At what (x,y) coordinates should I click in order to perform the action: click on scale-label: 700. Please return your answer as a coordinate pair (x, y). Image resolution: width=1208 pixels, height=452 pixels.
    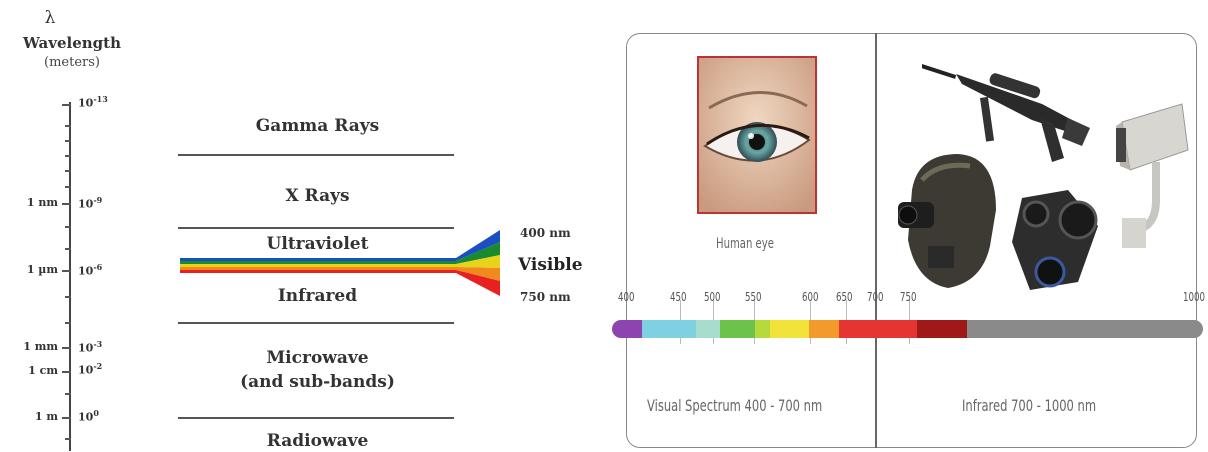
    Looking at the image, I should click on (875, 297).